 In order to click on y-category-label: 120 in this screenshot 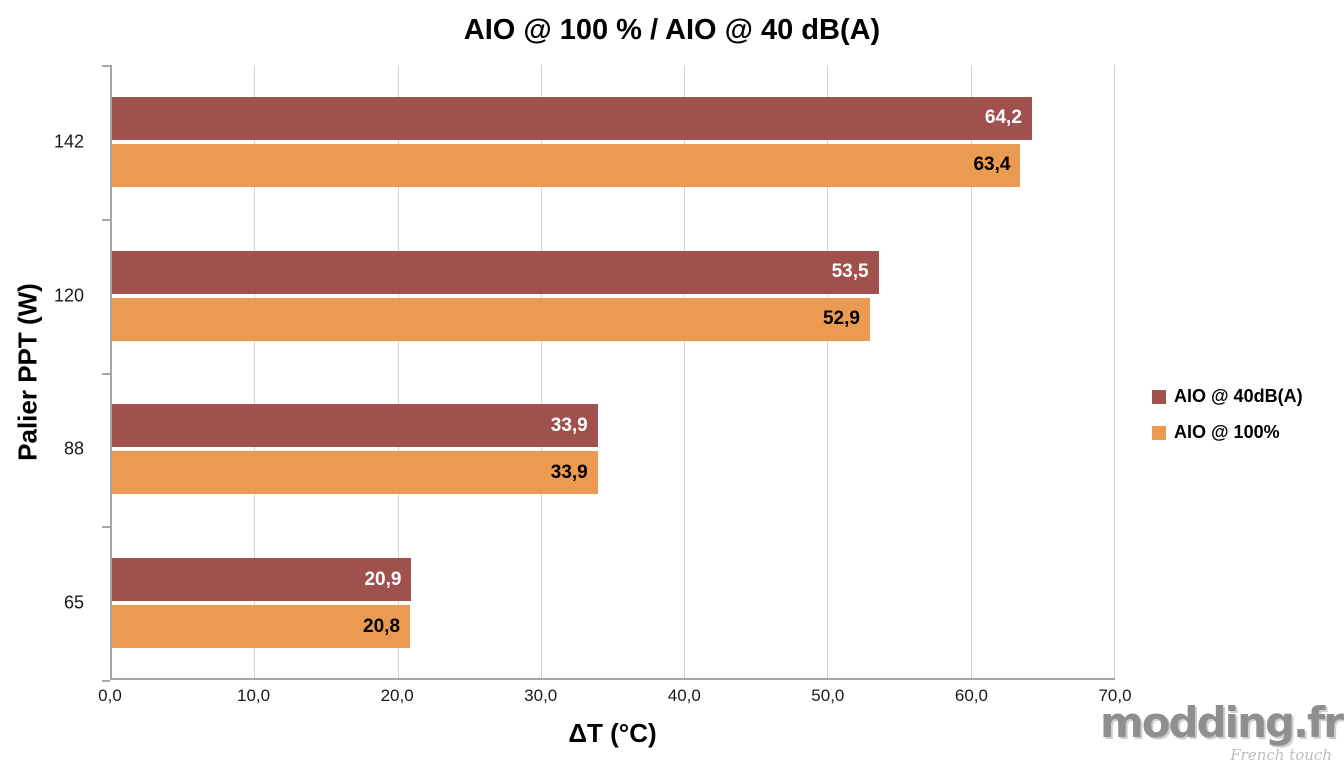, I will do `click(68, 295)`.